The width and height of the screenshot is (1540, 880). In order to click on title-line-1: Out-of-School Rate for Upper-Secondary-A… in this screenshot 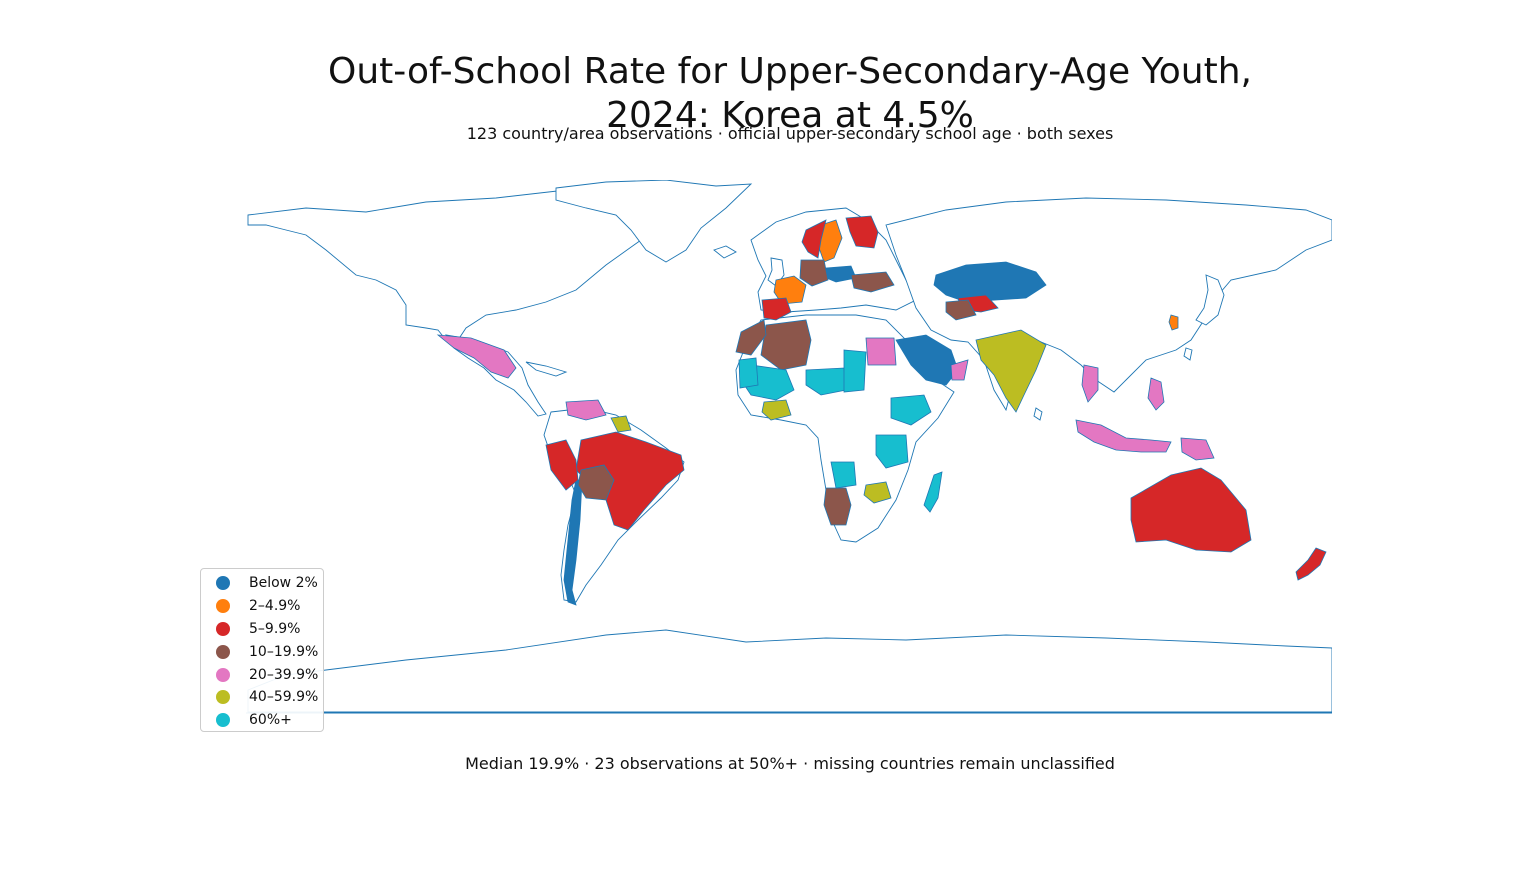, I will do `click(790, 71)`.